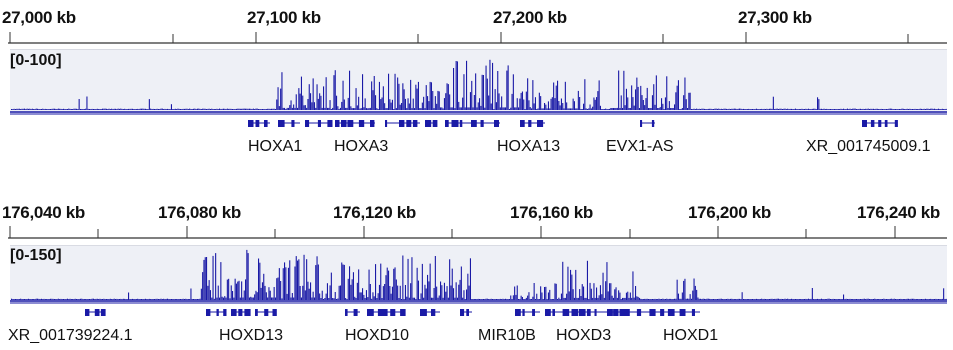 This screenshot has width=953, height=350. What do you see at coordinates (507, 335) in the screenshot?
I see `gene-label: MIR10B` at bounding box center [507, 335].